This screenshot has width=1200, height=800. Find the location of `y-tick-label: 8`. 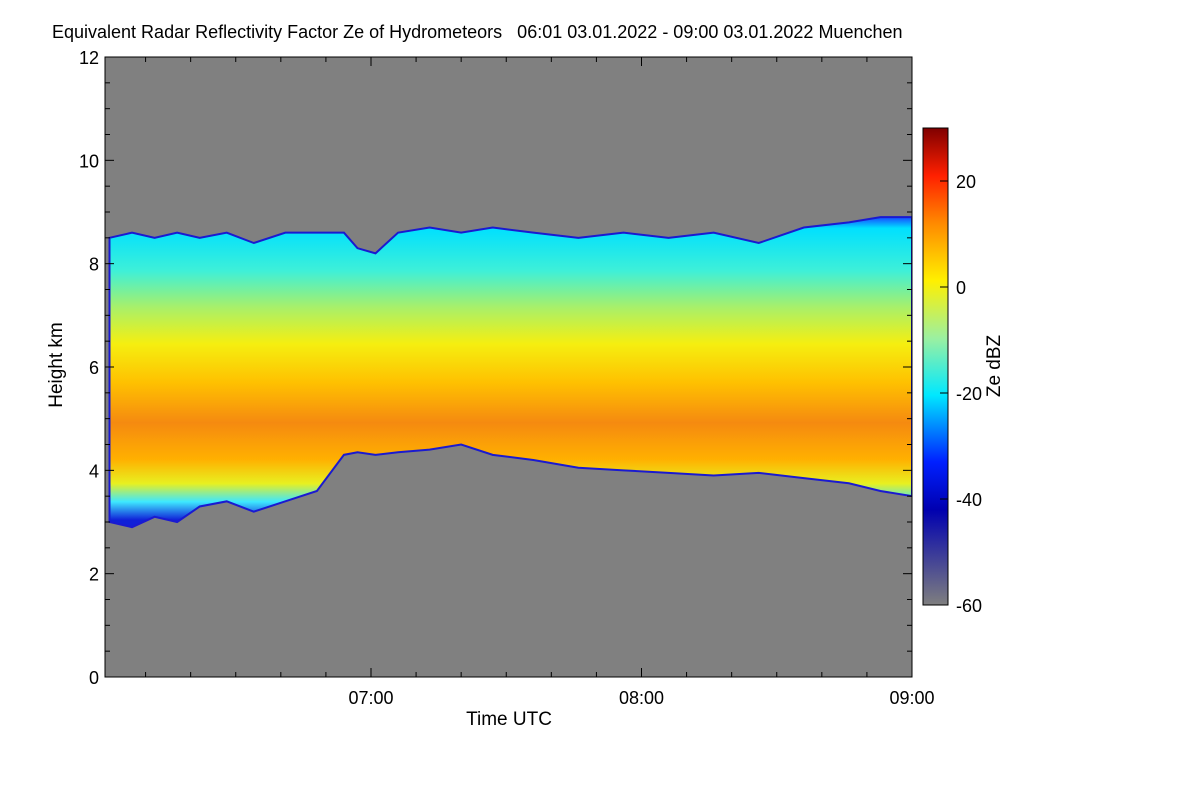

y-tick-label: 8 is located at coordinates (94, 265).